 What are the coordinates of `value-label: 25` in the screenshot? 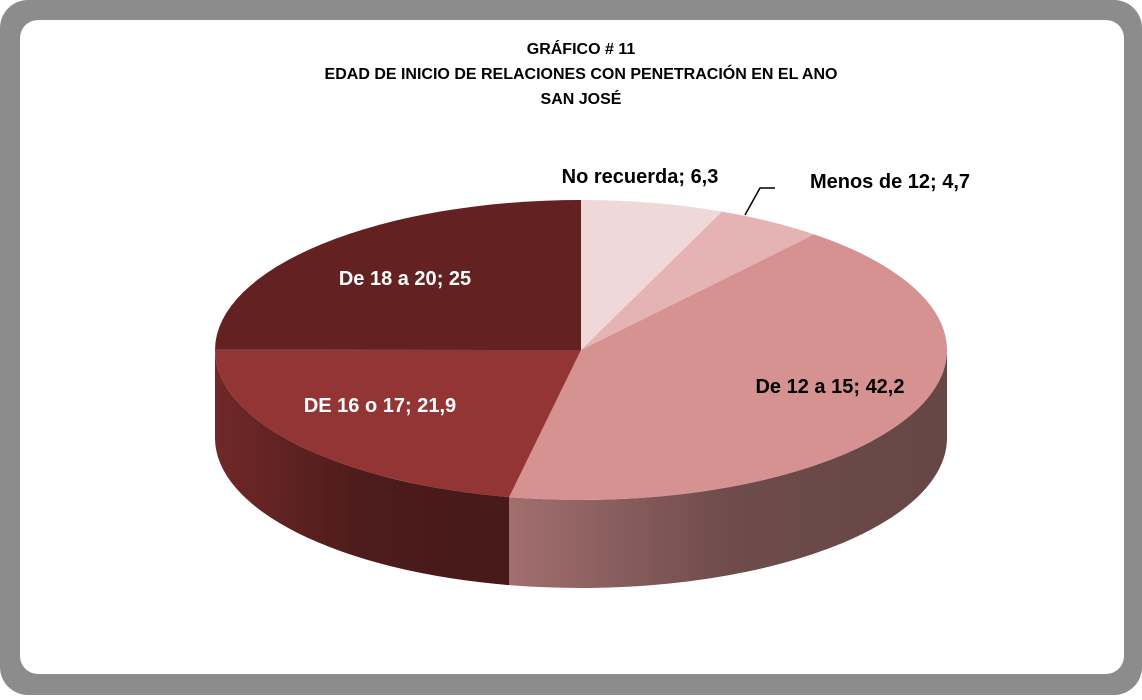 It's located at (460, 279).